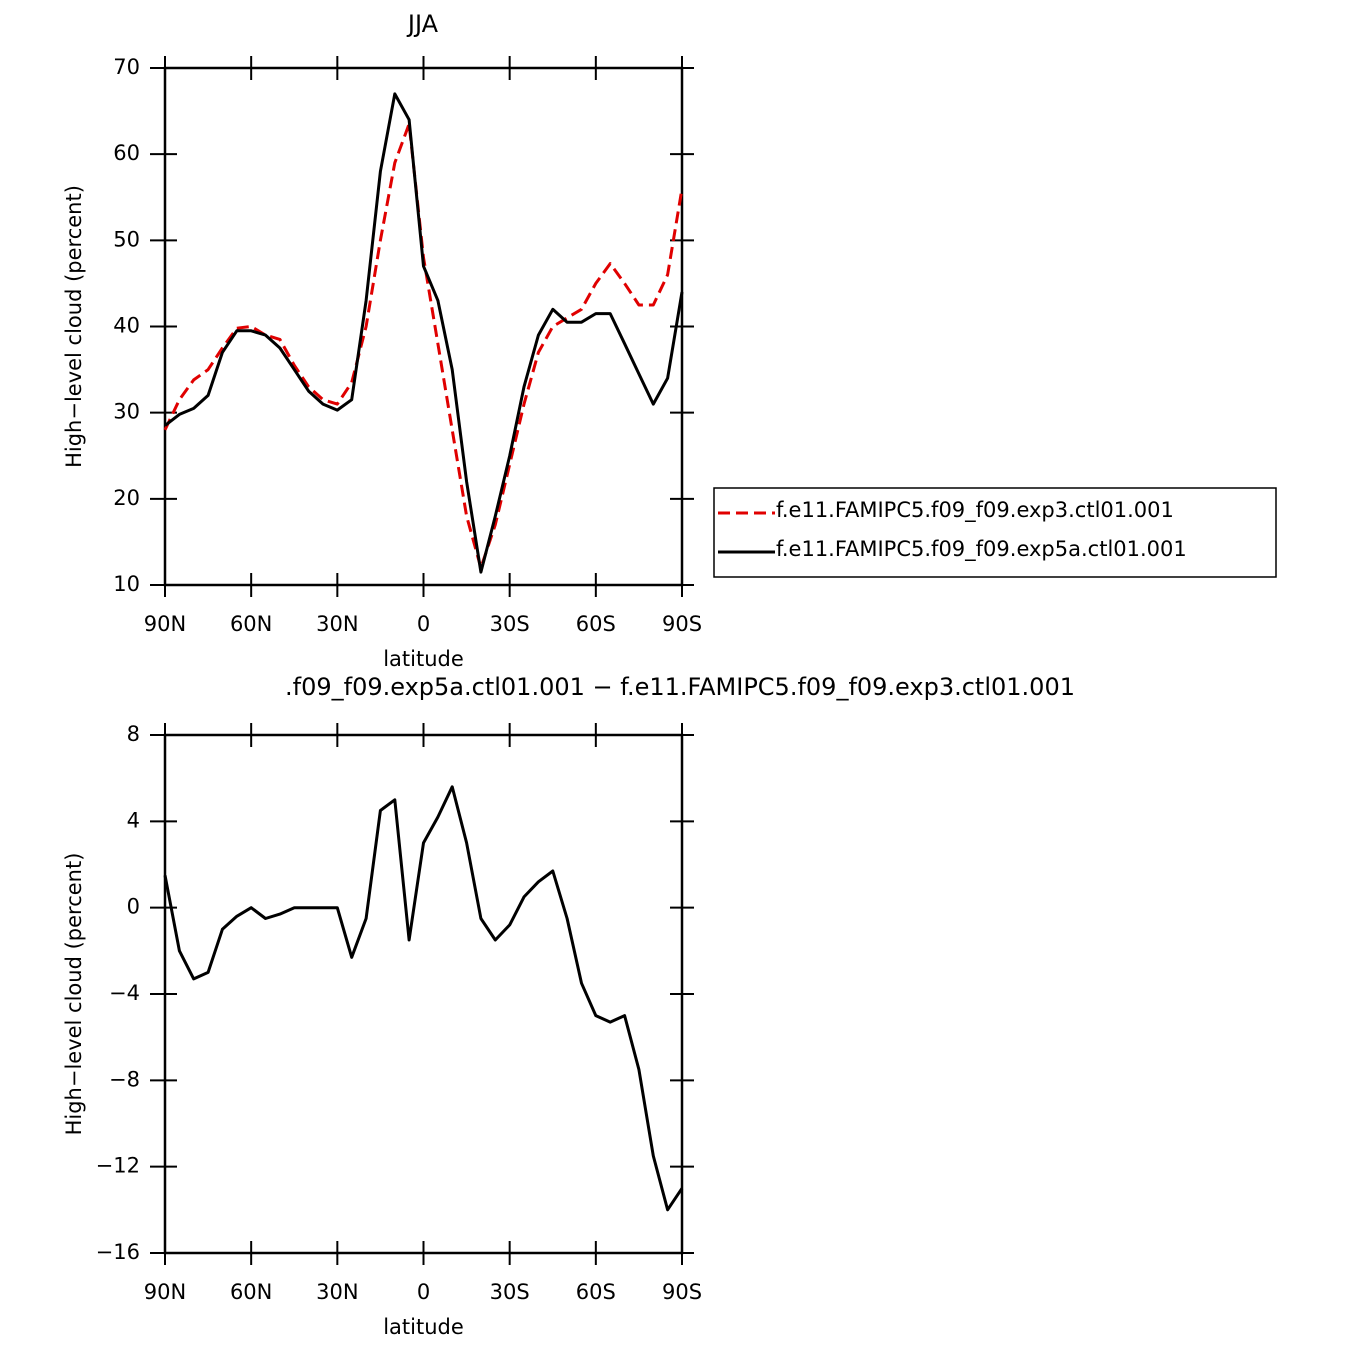 The height and width of the screenshot is (1347, 1347). I want to click on y-tick-label: 20, so click(126, 498).